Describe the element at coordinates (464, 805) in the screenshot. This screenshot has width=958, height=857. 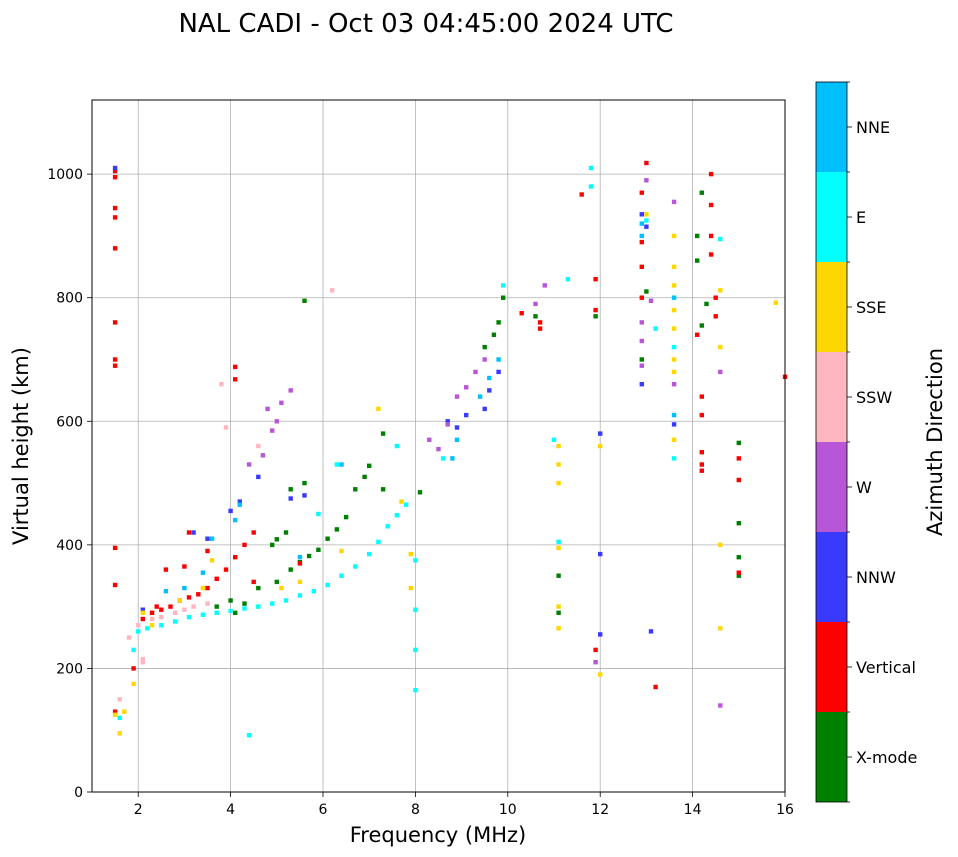
I see `x-axis-ticks: 2 4 6 8 10 12 14 16` at that location.